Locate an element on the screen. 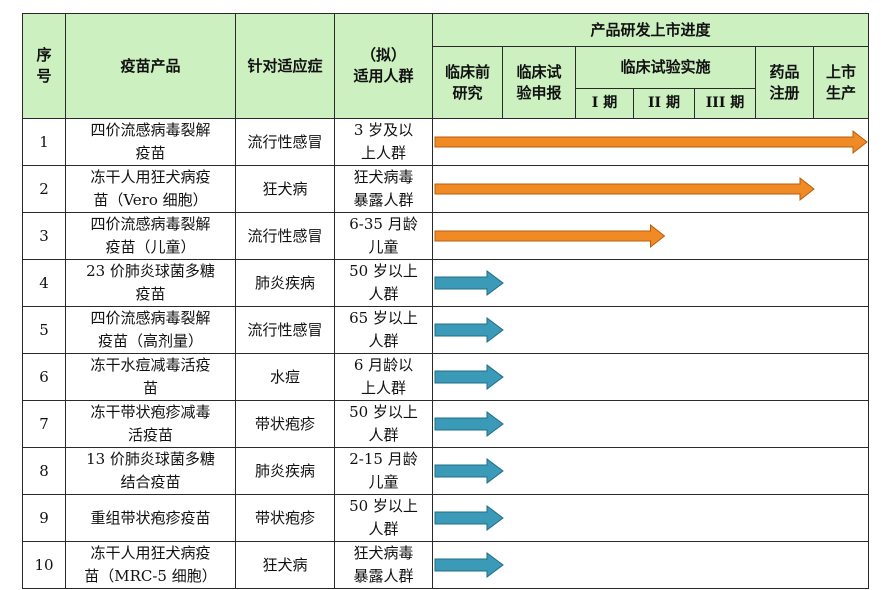  cell-product: 四价流感病毒裂解 疫苗（高剂量） is located at coordinates (150, 330).